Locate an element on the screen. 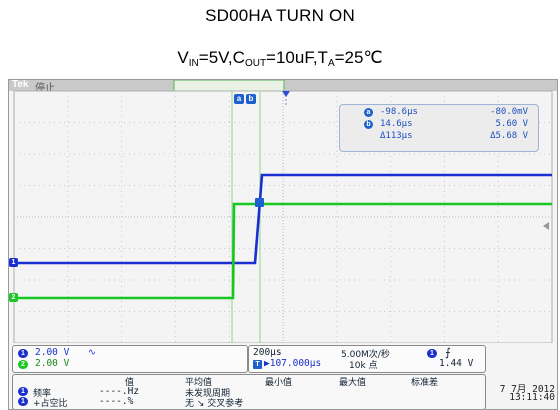 This screenshot has width=560, height=410. trigger-source-badge: 1 is located at coordinates (432, 353).